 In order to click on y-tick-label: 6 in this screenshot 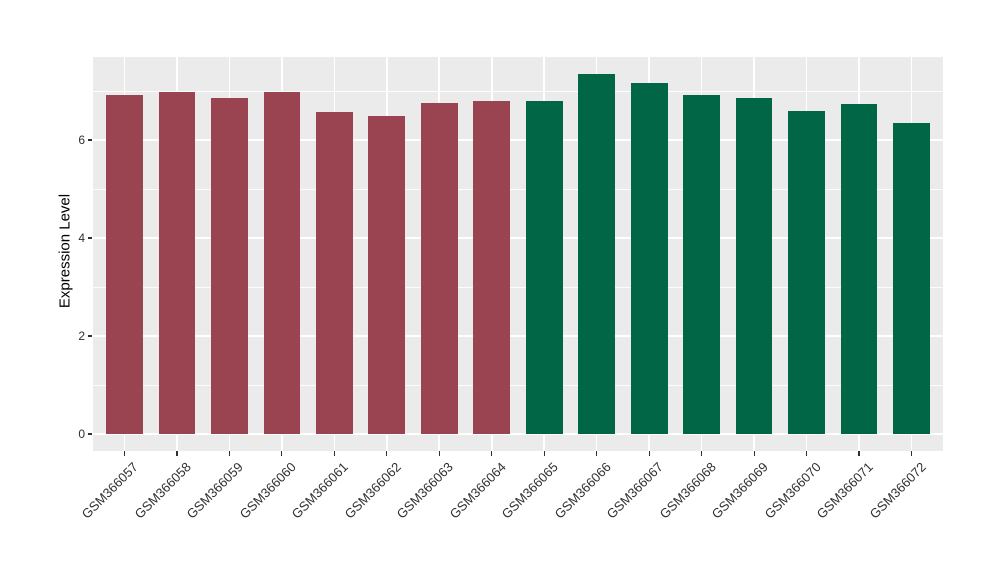, I will do `click(81, 139)`.